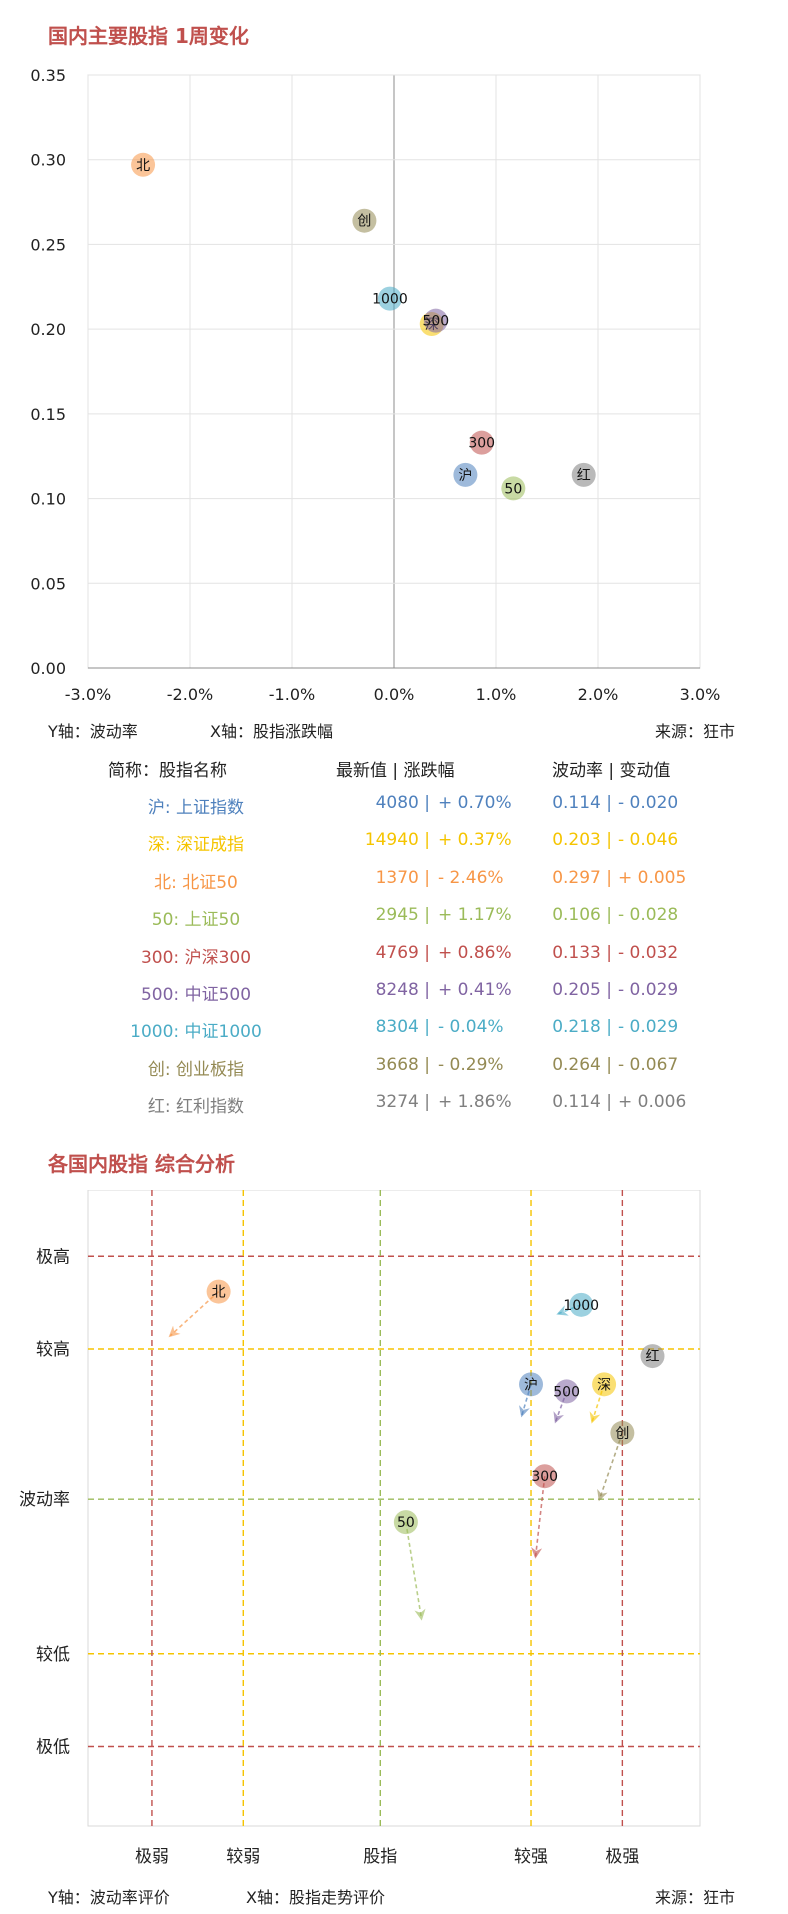 The width and height of the screenshot is (788, 1914). Describe the element at coordinates (48, 75) in the screenshot. I see `chart1-y-tick-label: 0.35` at that location.